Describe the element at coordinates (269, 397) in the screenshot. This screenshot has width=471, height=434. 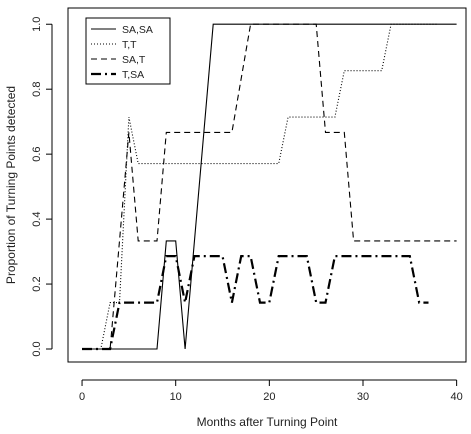
I see `x-tick-label: 20` at that location.